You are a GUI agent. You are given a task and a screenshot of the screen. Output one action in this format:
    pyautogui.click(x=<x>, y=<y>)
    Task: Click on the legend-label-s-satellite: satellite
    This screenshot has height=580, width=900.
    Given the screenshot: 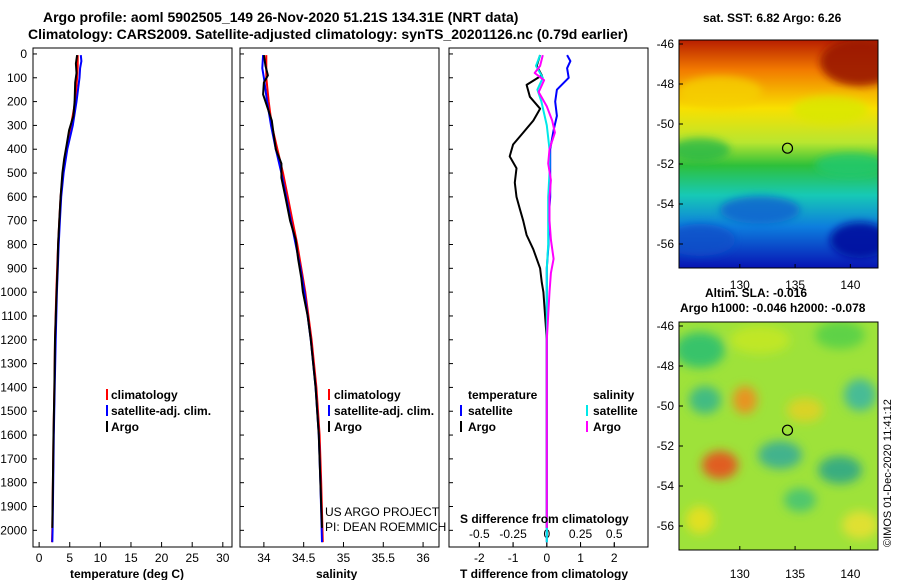 What is the action you would take?
    pyautogui.click(x=615, y=411)
    